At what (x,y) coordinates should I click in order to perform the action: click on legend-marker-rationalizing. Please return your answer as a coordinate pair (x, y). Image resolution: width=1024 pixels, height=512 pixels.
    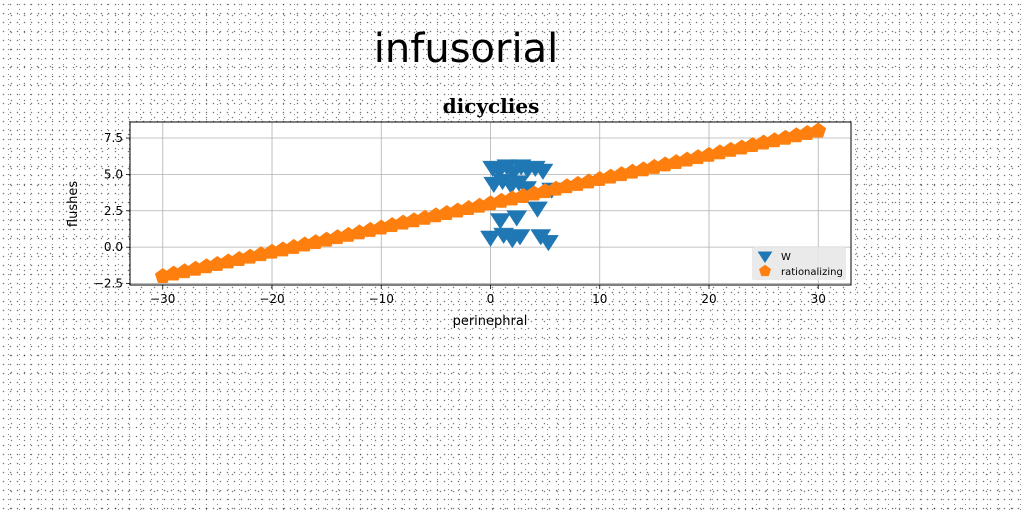
    Looking at the image, I should click on (765, 270).